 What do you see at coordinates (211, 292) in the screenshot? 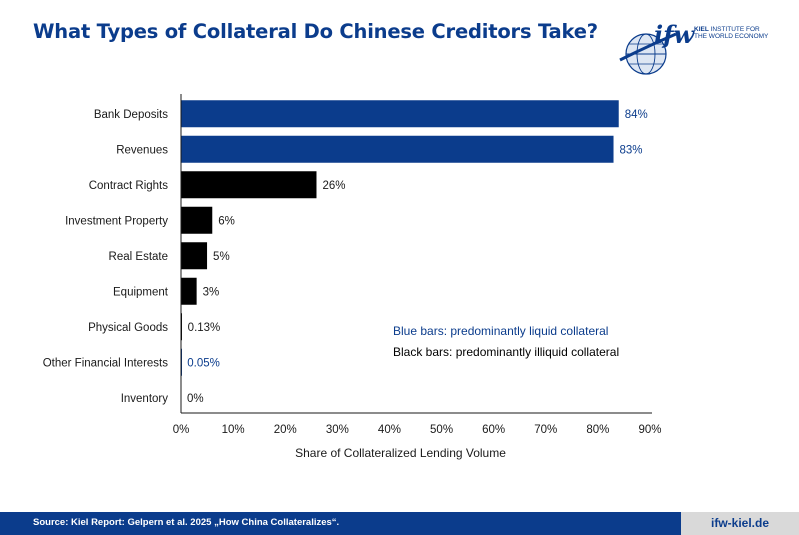
I see `data-label: 3%` at bounding box center [211, 292].